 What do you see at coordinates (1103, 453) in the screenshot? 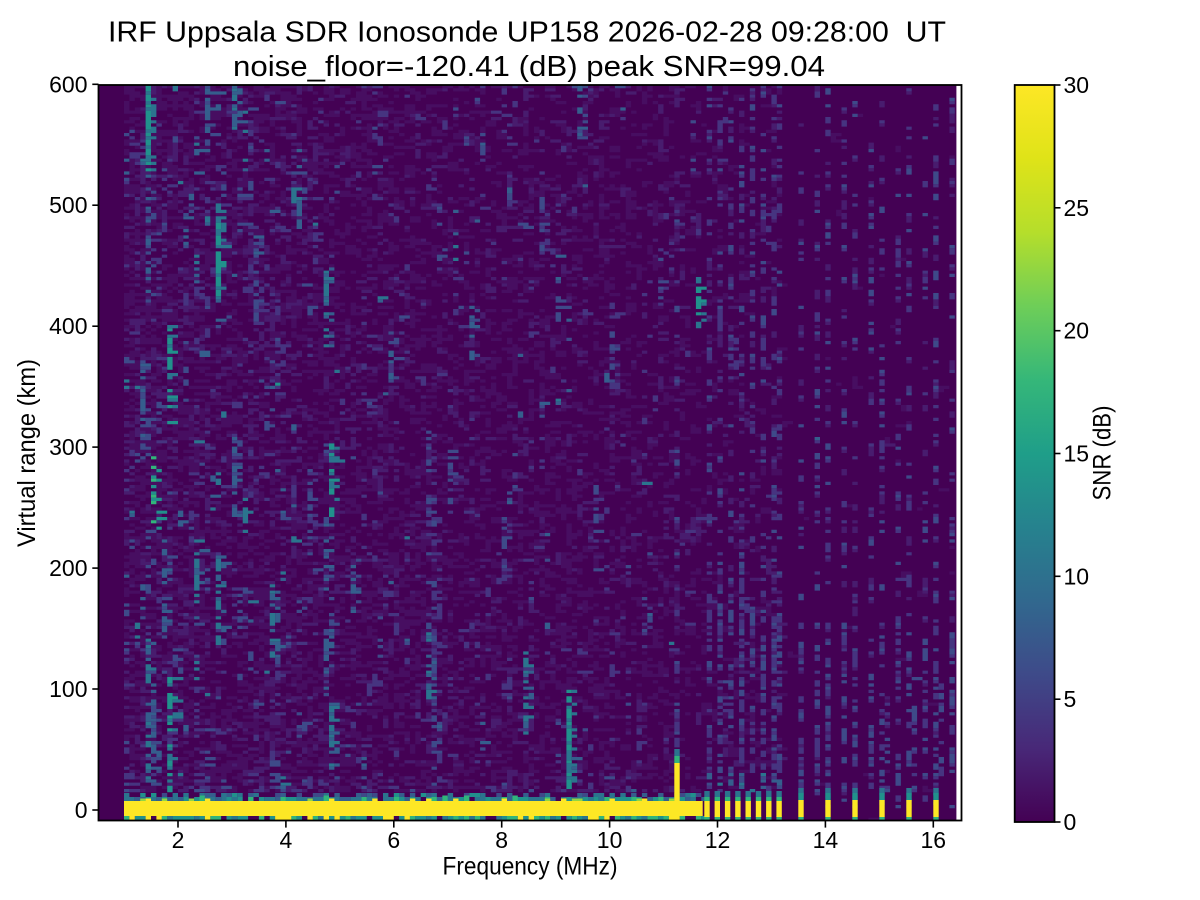
I see `svg-text: SNR (dB)` at bounding box center [1103, 453].